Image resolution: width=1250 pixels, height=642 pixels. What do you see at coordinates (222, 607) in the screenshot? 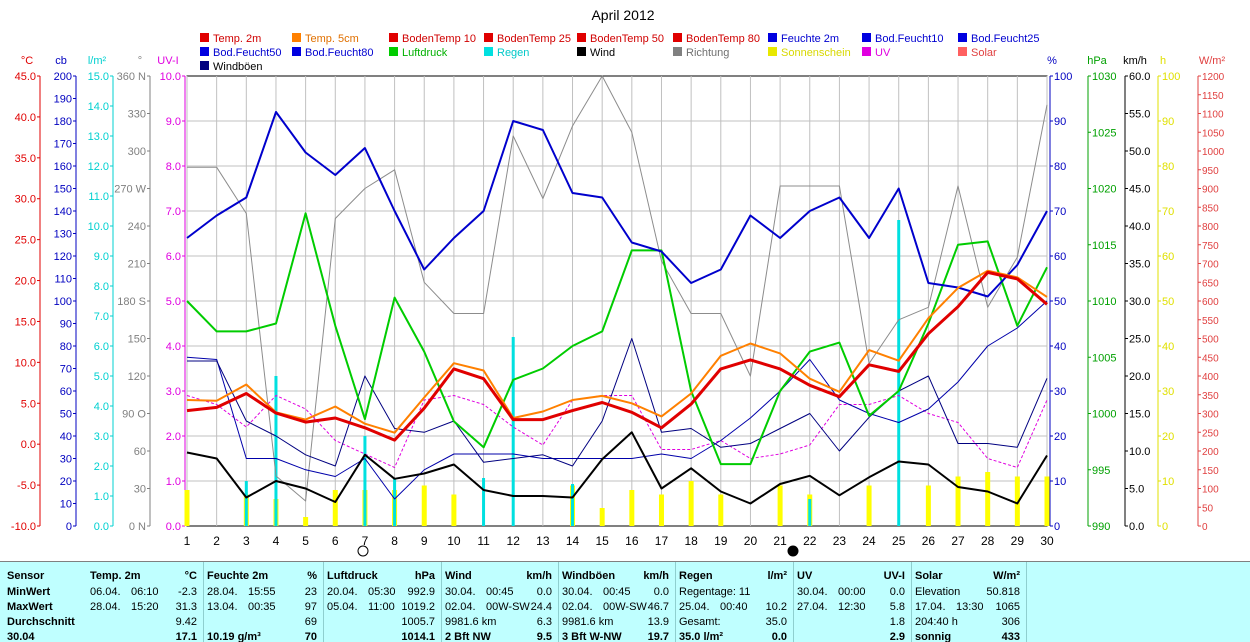
I see `stats-cell-date: 13.04.` at bounding box center [222, 607].